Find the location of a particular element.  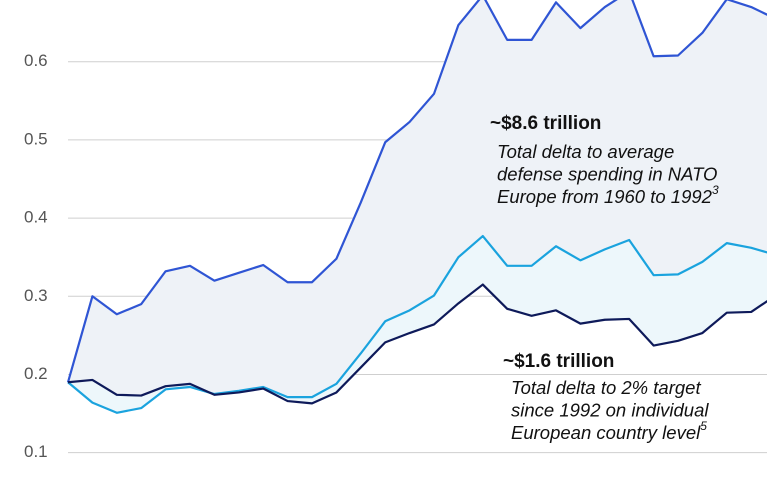

annotation-text: since 1992 on individual is located at coordinates (610, 409).